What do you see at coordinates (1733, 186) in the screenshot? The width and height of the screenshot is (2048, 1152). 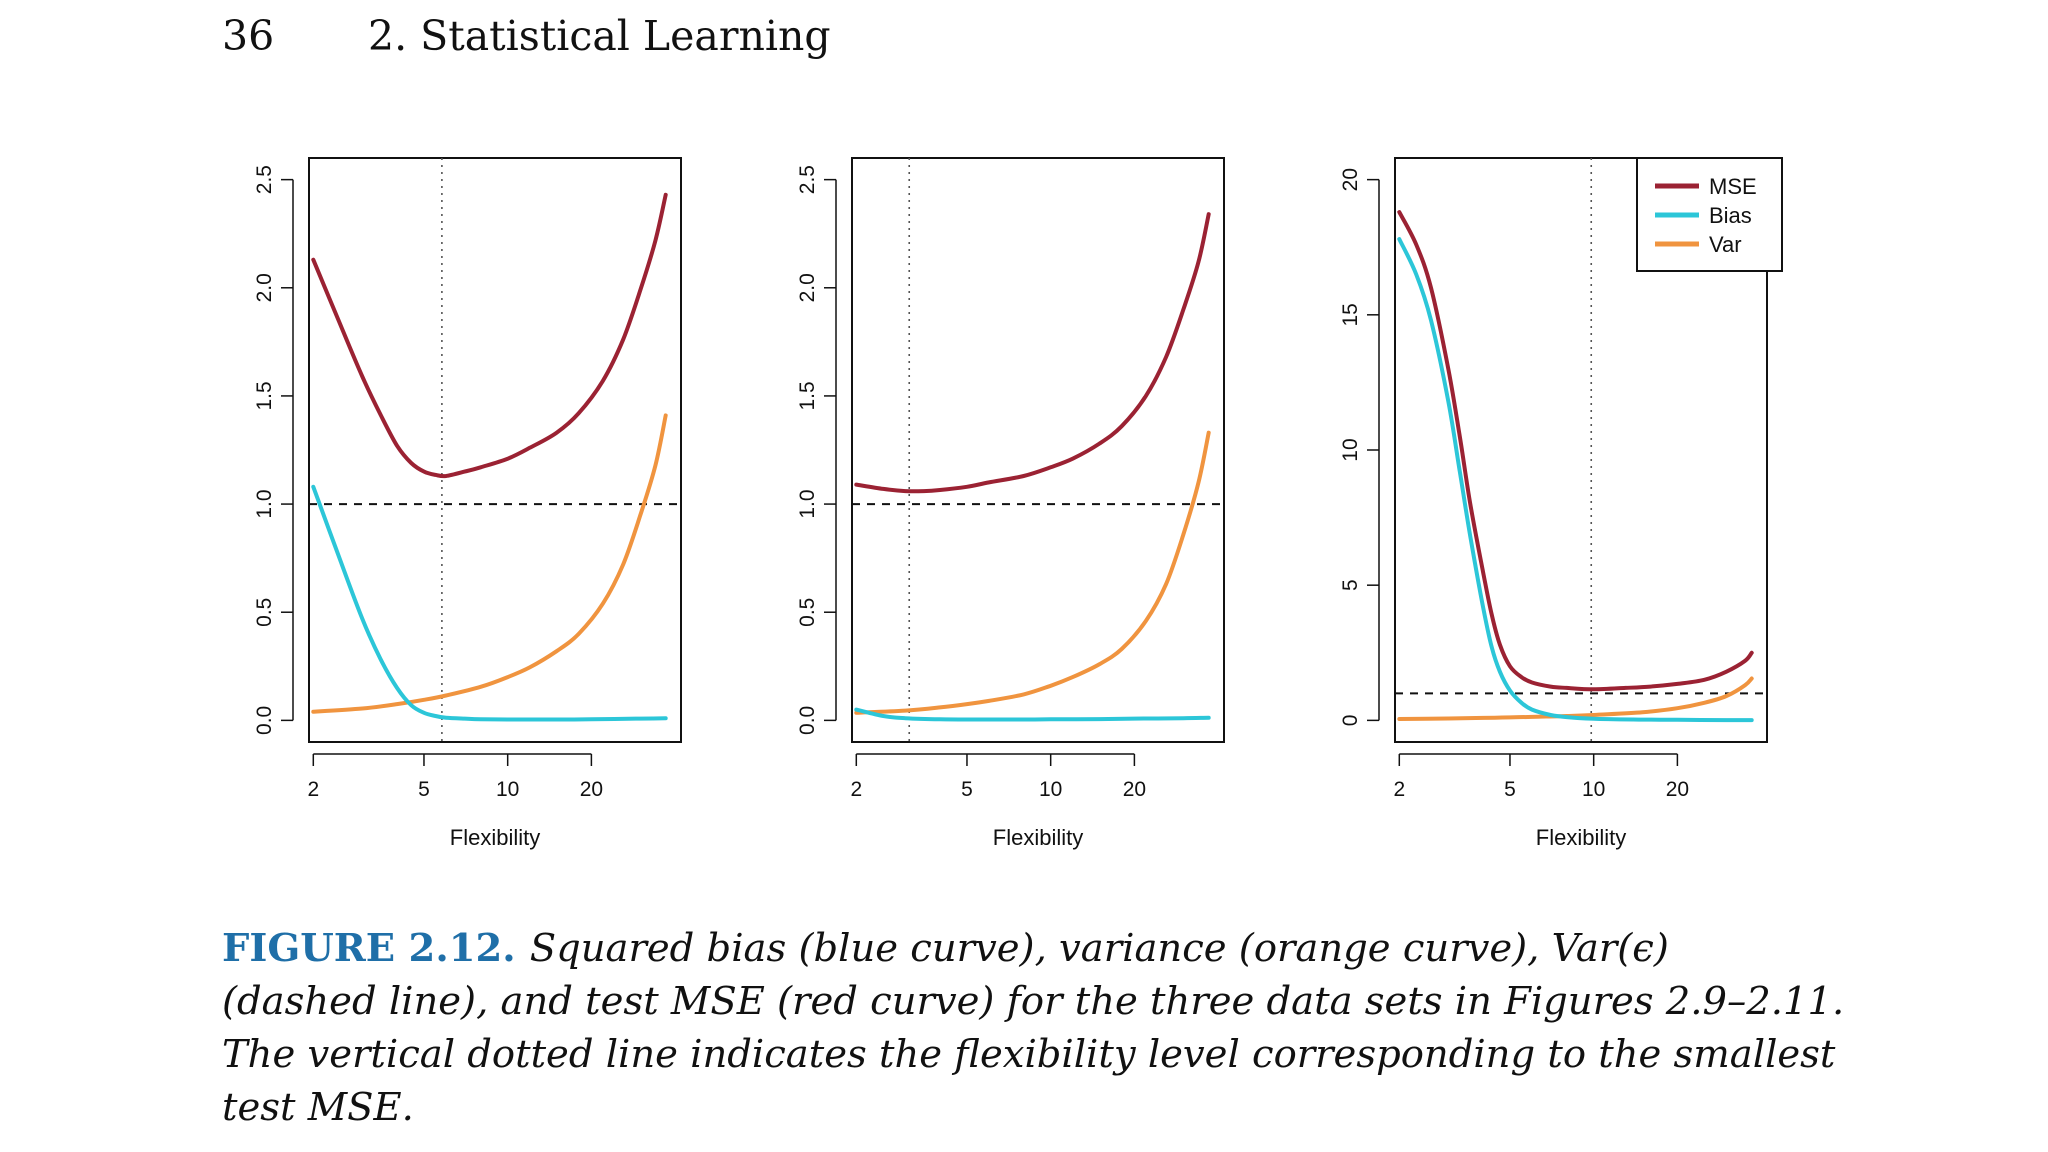 I see `legend-label-mse: MSE` at bounding box center [1733, 186].